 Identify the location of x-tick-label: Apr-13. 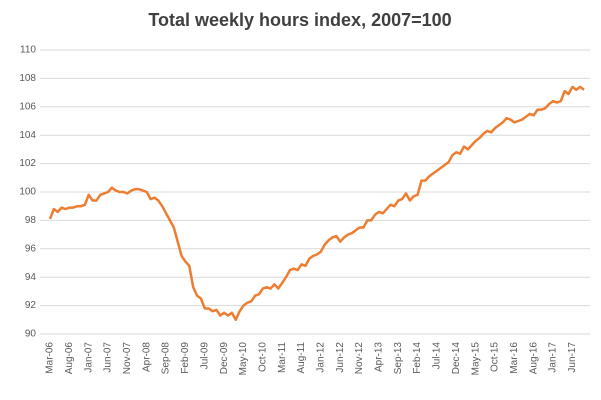
(379, 357).